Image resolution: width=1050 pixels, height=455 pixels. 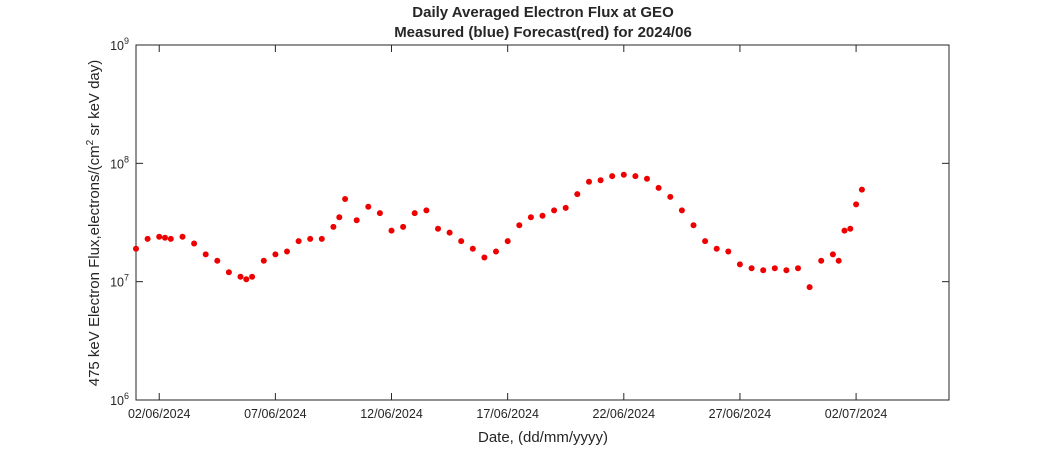 I want to click on x-tick-label: 07/06/2024, so click(x=275, y=414).